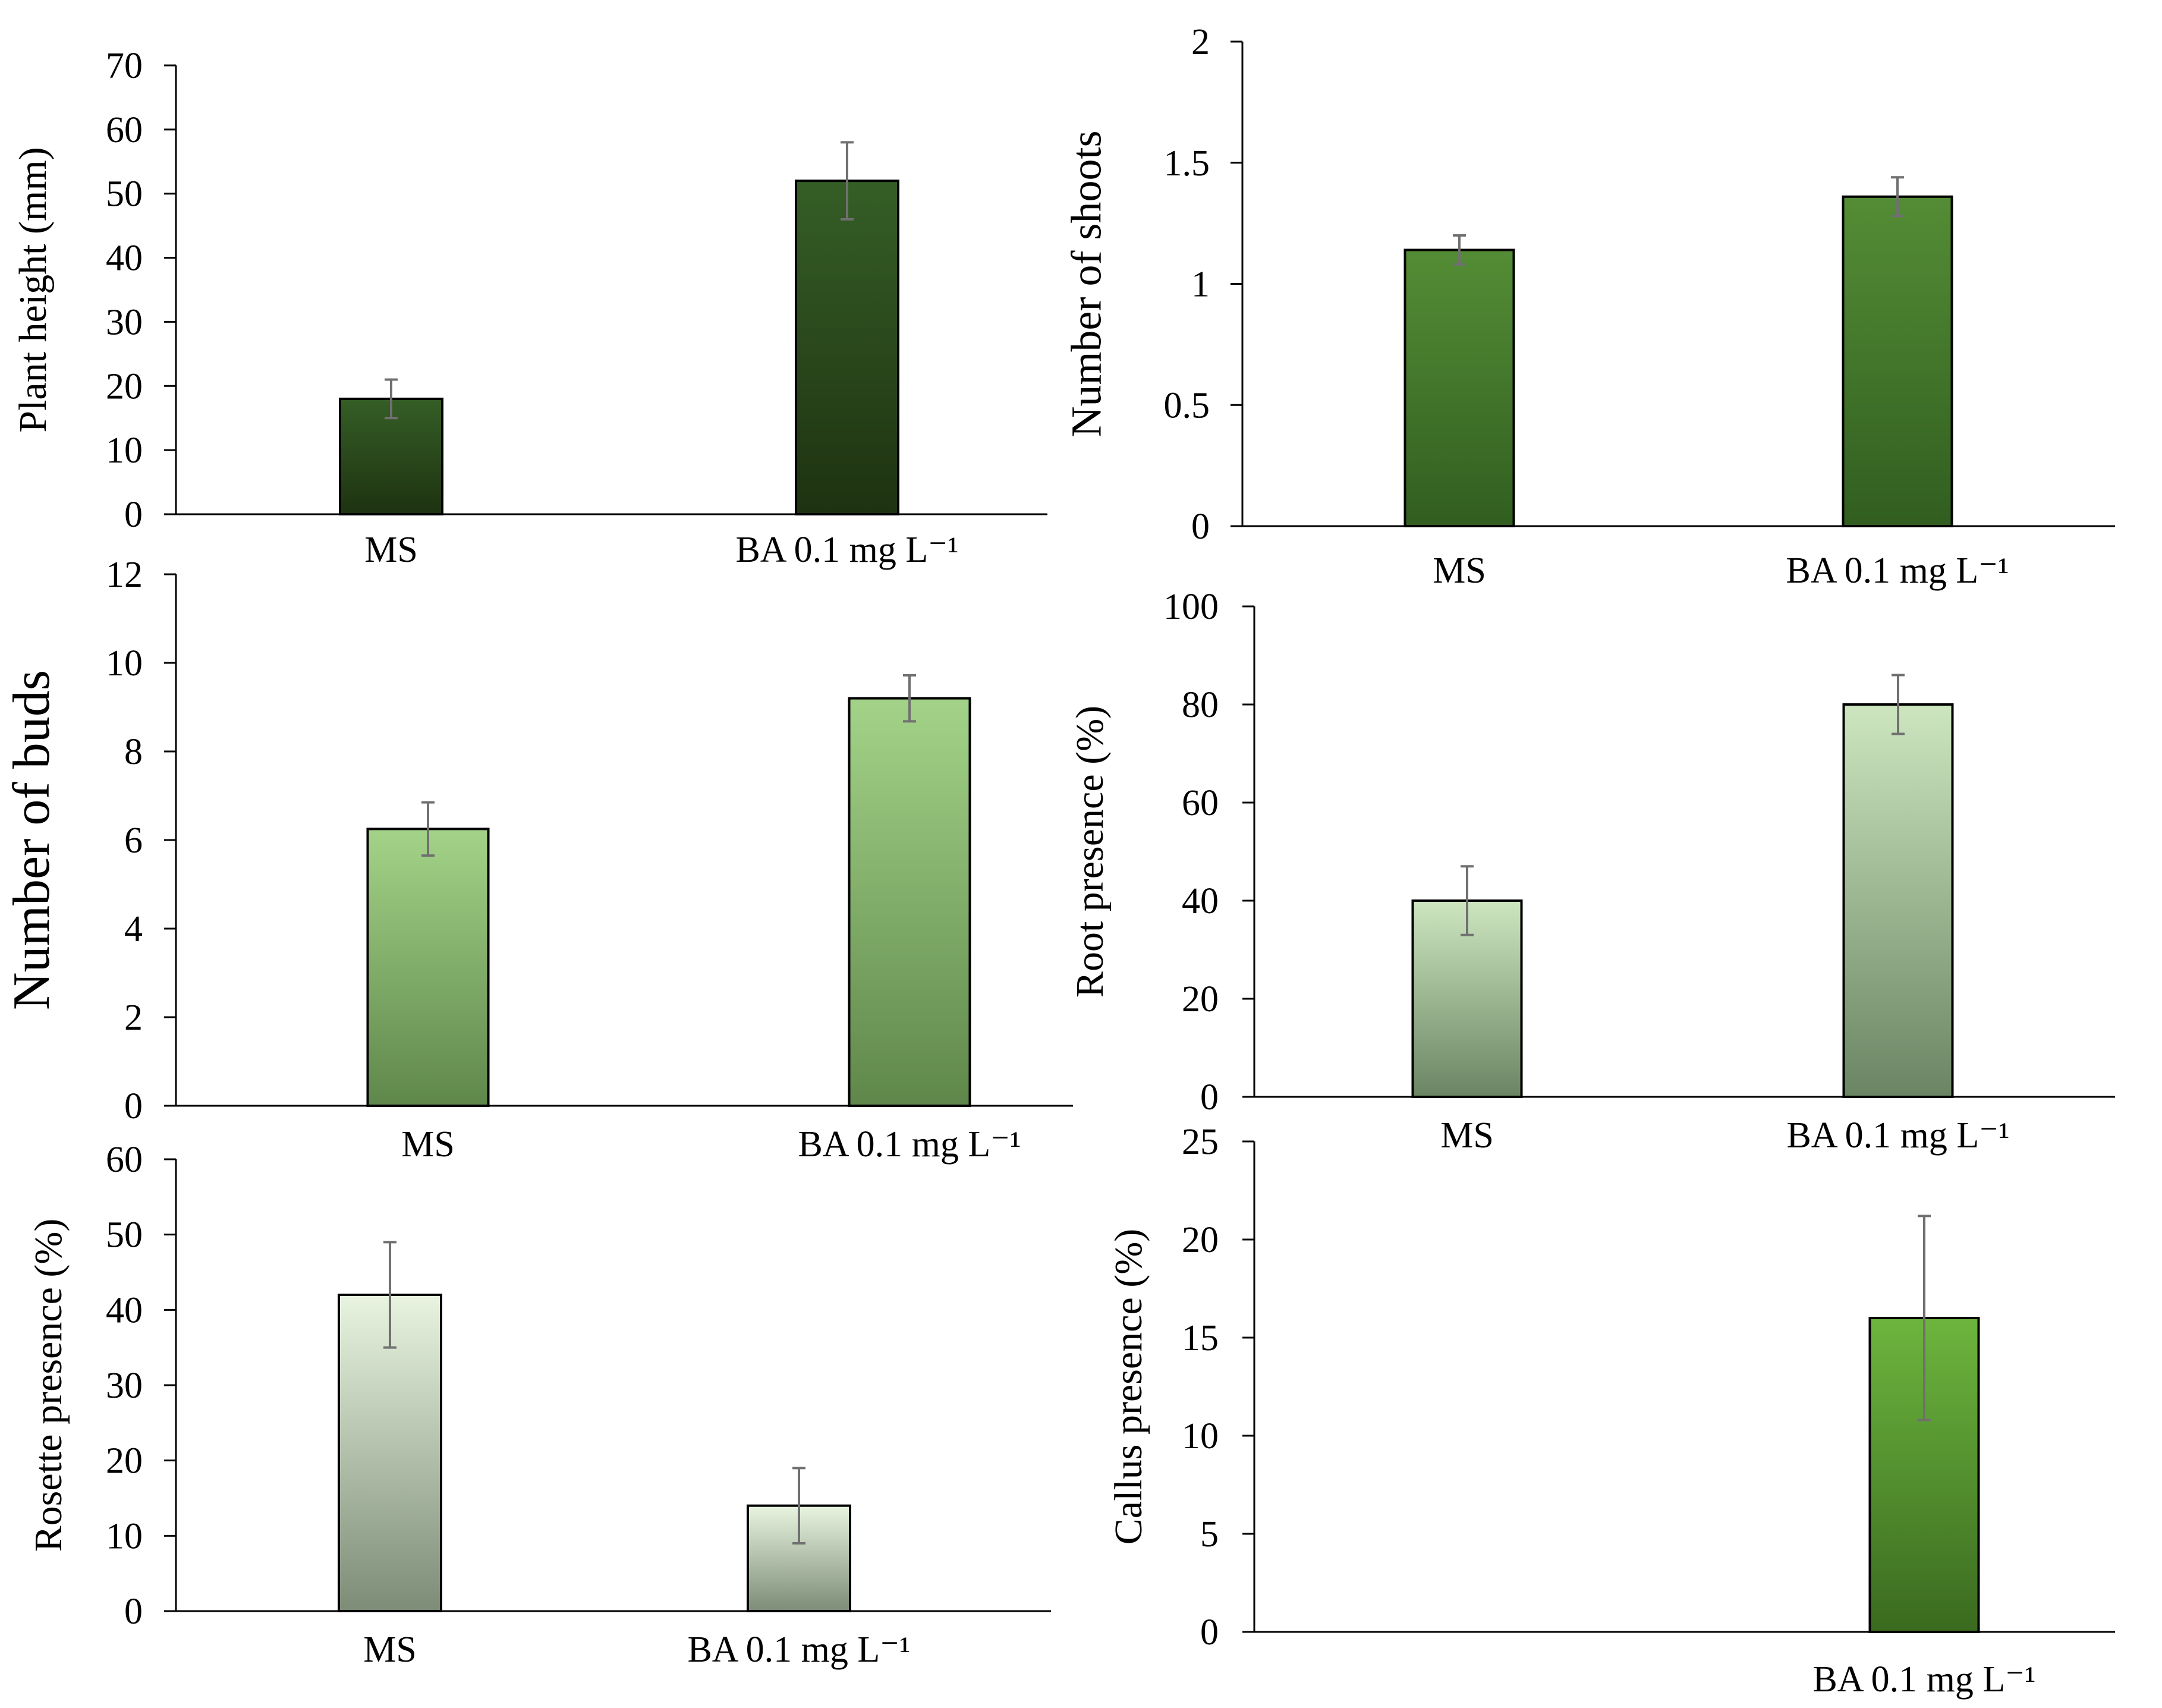 The width and height of the screenshot is (2162, 1708). What do you see at coordinates (124, 66) in the screenshot?
I see `y-tick-label: 70` at bounding box center [124, 66].